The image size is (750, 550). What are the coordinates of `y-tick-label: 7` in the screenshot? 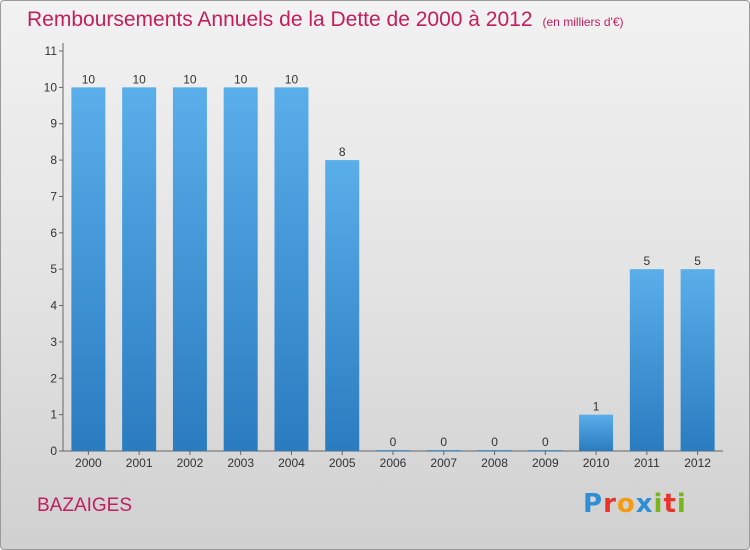 It's located at (53, 196).